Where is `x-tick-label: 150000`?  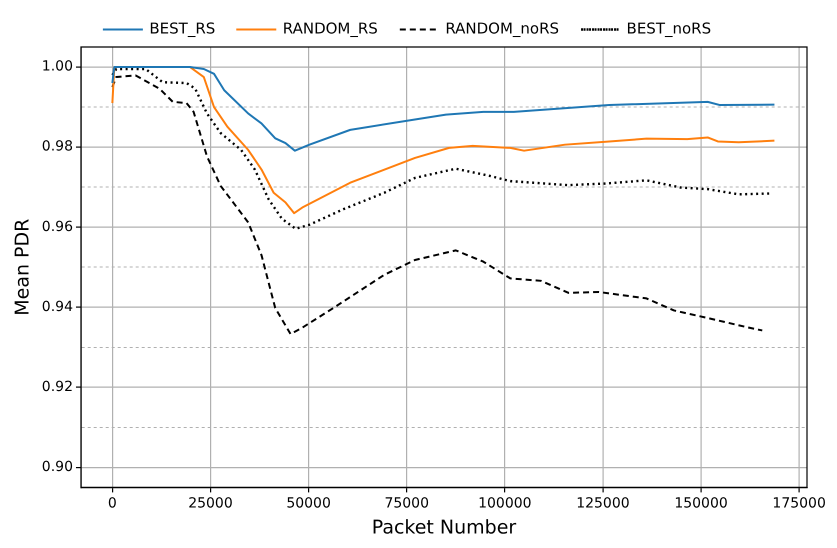 x-tick-label: 150000 is located at coordinates (701, 503).